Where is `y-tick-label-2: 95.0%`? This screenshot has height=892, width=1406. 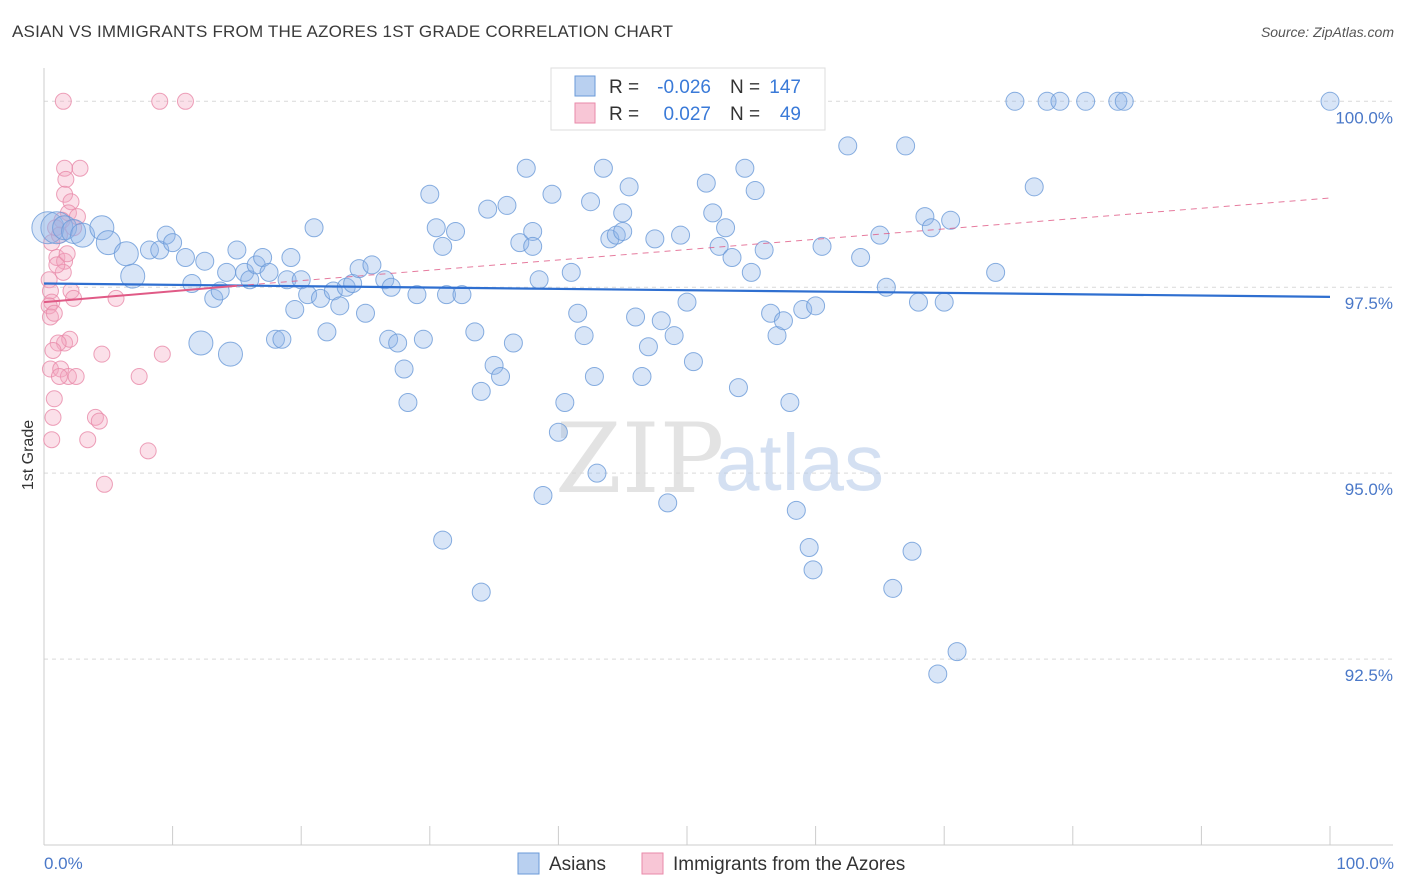
y-tick-label-2: 95.0% is located at coordinates (1369, 489).